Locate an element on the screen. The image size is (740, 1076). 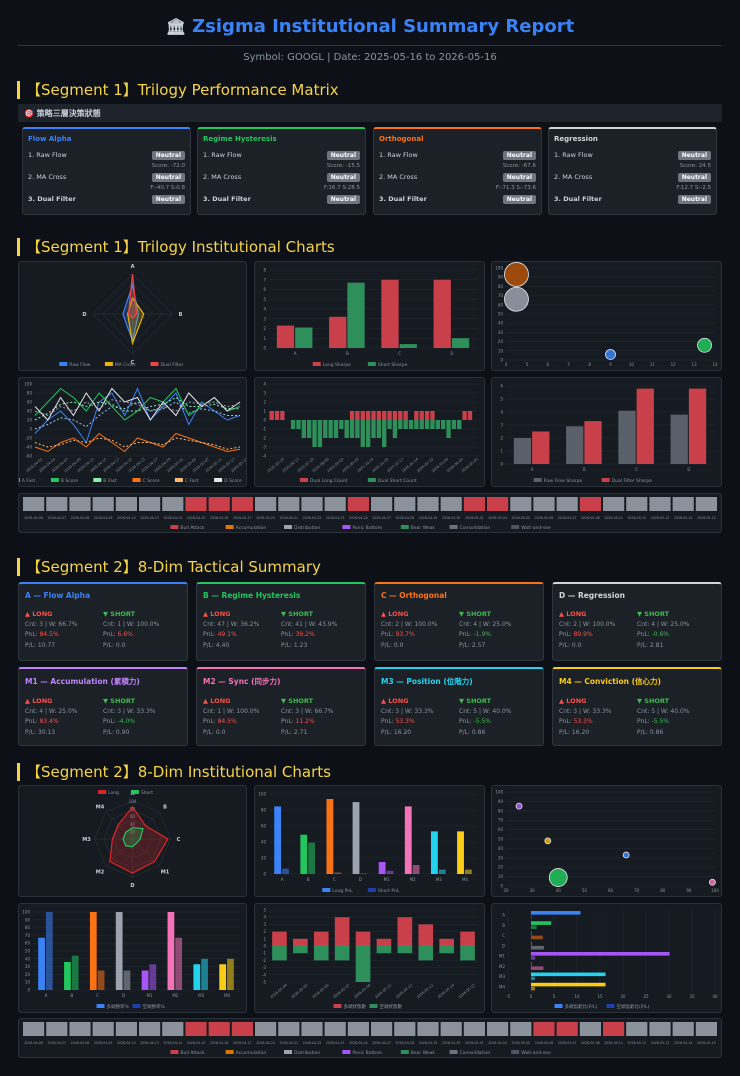
x-tick-label: B is located at coordinates (584, 469).